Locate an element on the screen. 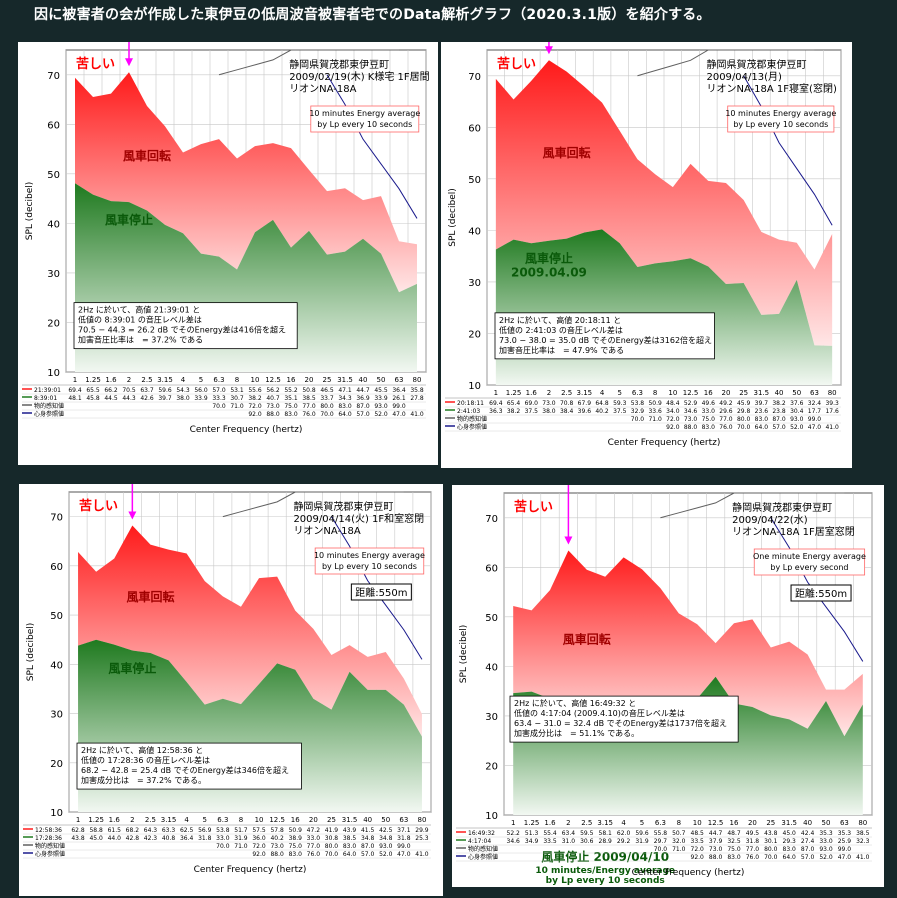 The image size is (897, 898). table-cell: 43.8 is located at coordinates (78, 838).